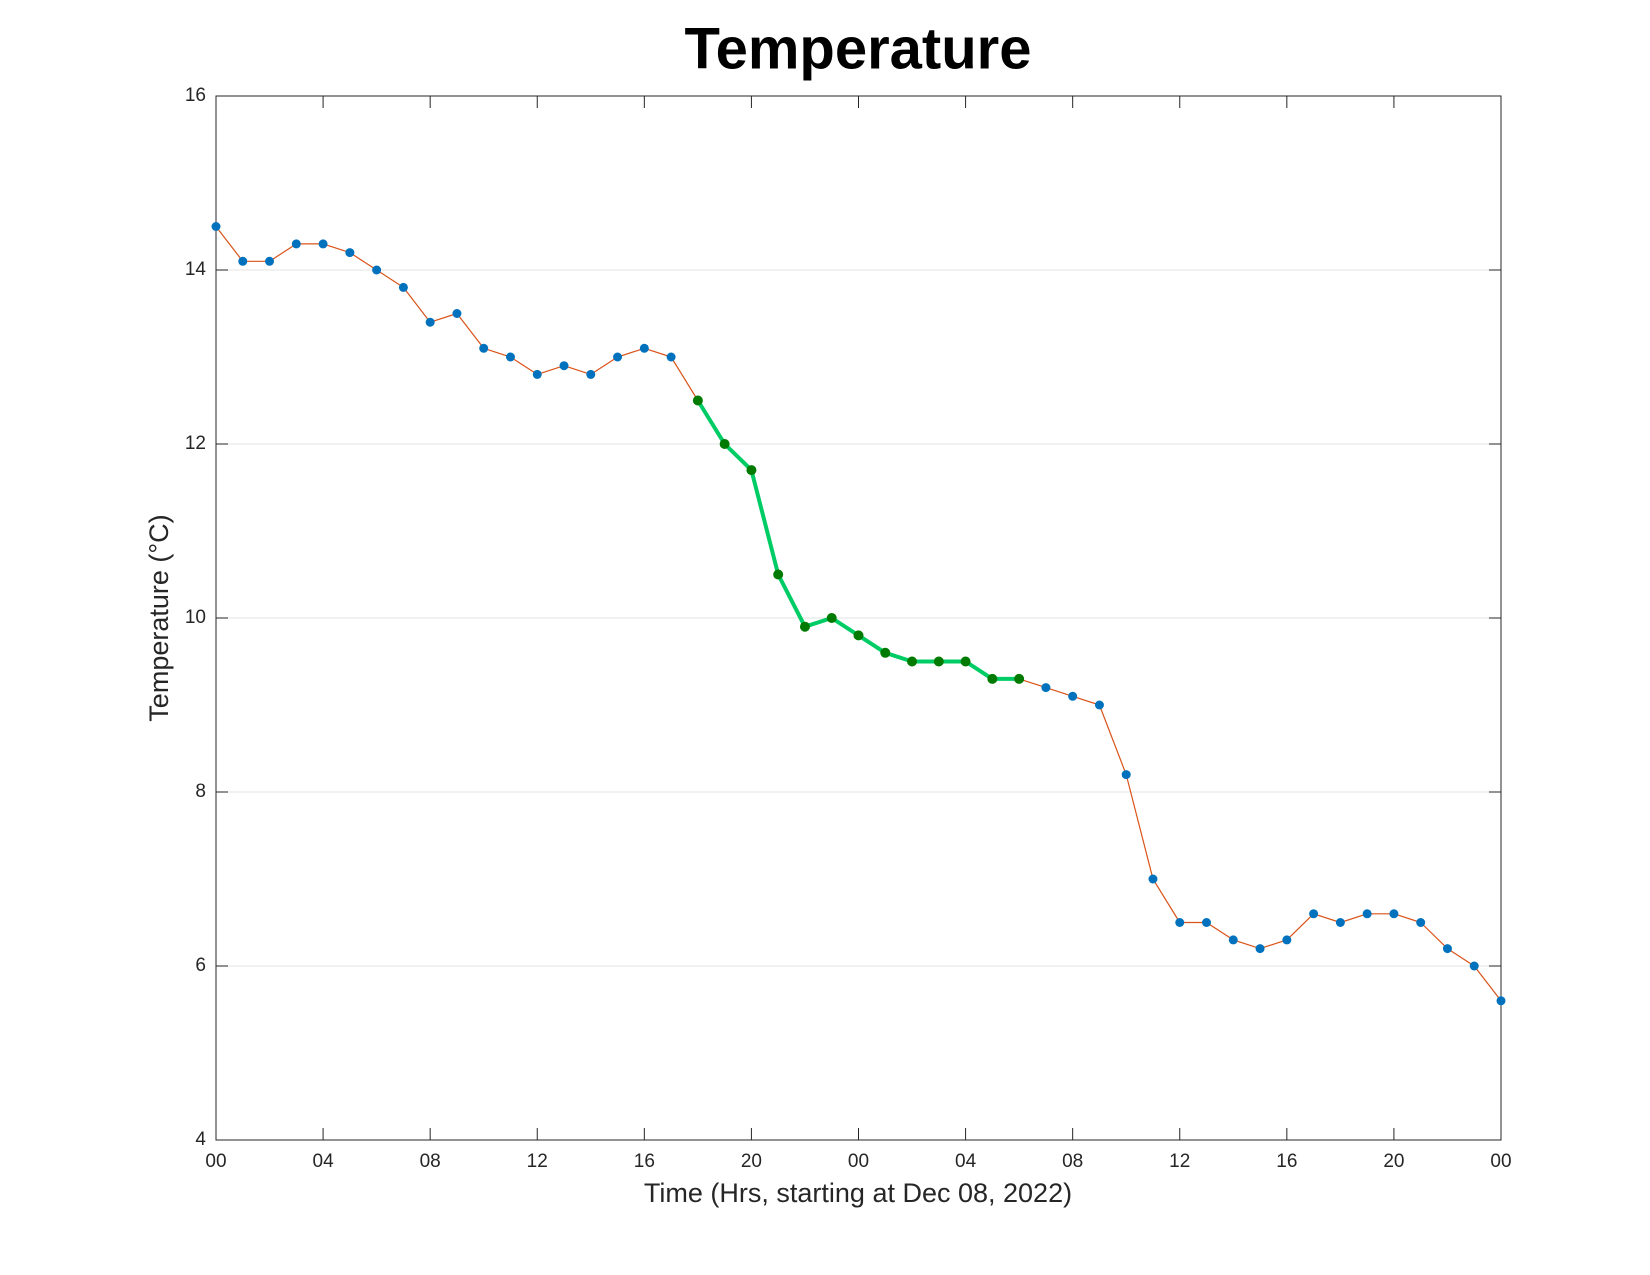 The image size is (1650, 1275). I want to click on y-axis-label: Temperature (°C), so click(159, 617).